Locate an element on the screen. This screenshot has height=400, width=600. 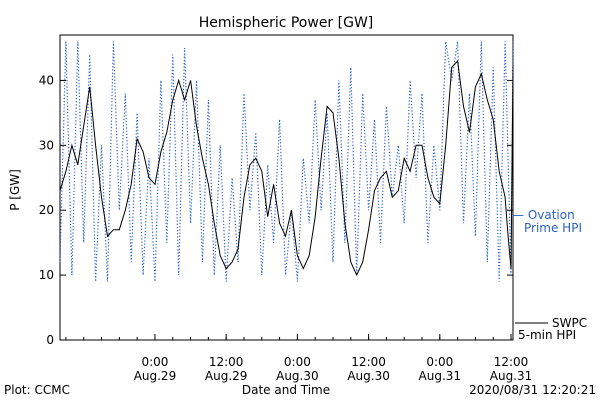
y-axis-label: P [GW] is located at coordinates (15, 190).